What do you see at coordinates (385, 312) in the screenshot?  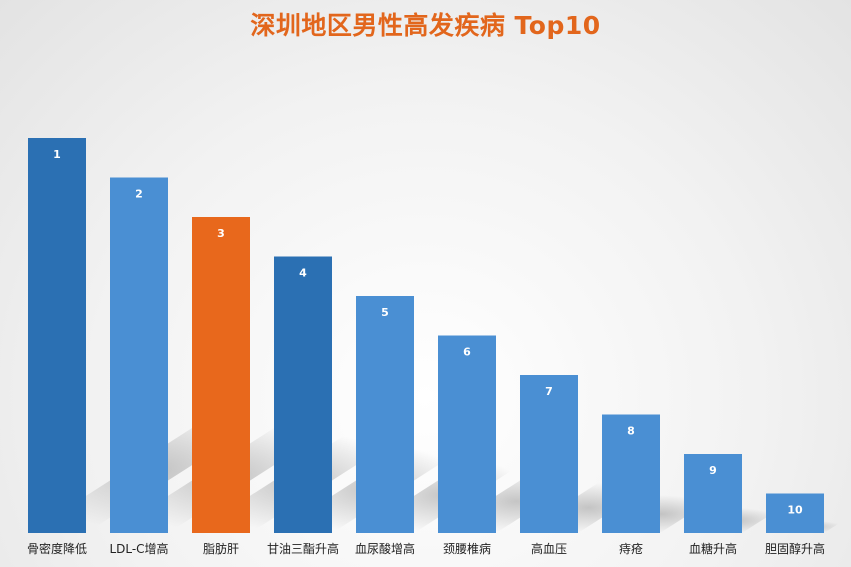 I see `bar-value-label: 5` at bounding box center [385, 312].